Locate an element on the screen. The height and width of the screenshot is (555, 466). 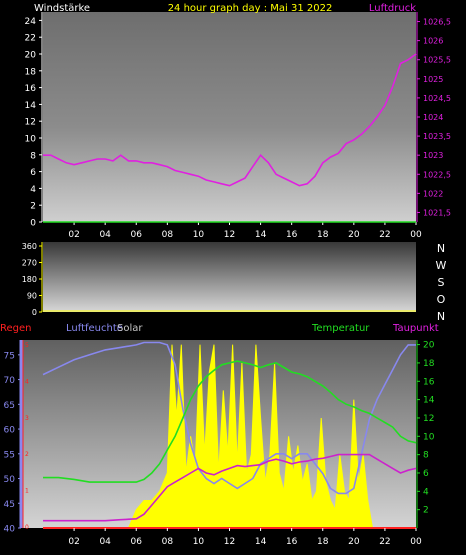
temperature-label: Temperatur is located at coordinates (340, 328).